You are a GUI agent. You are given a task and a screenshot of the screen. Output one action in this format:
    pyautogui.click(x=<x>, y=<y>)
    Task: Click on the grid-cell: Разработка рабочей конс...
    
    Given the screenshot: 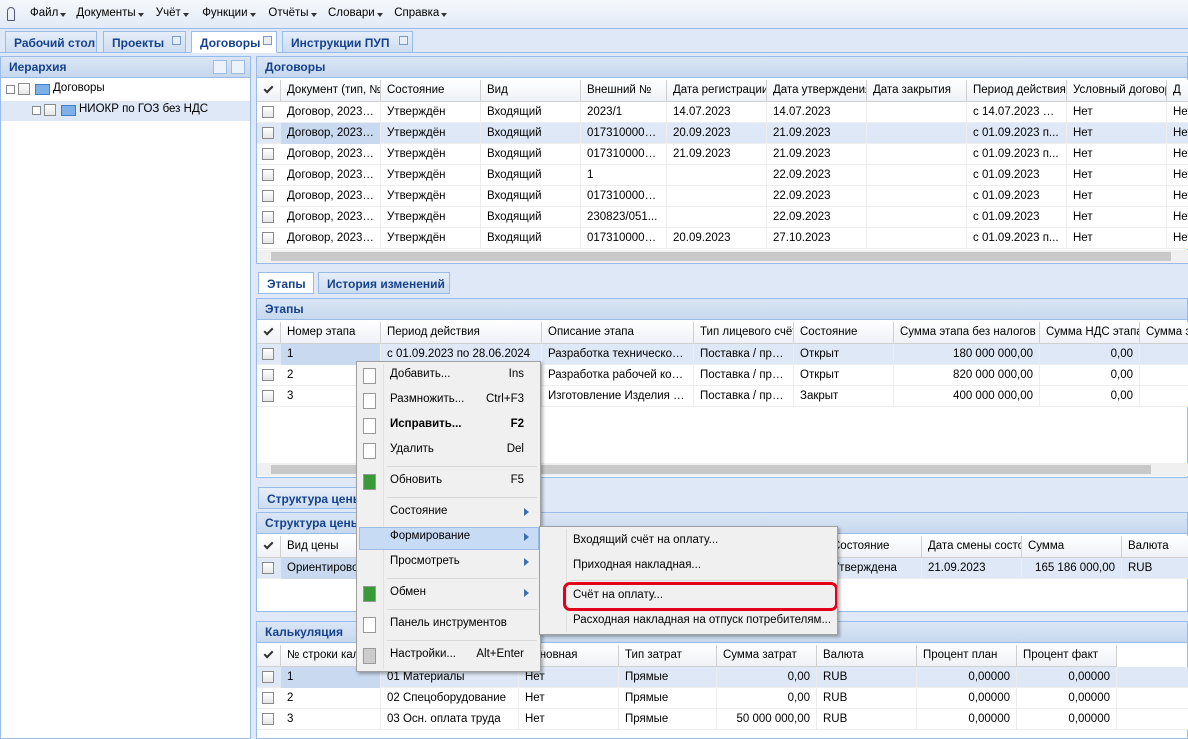 What is the action you would take?
    pyautogui.click(x=618, y=375)
    